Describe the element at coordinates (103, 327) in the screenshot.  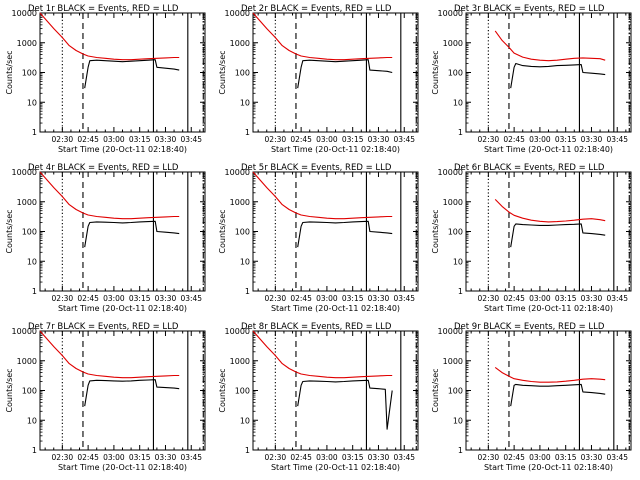
I see `panel-title: Det 7r BLACK = Events, RED = LLD` at that location.